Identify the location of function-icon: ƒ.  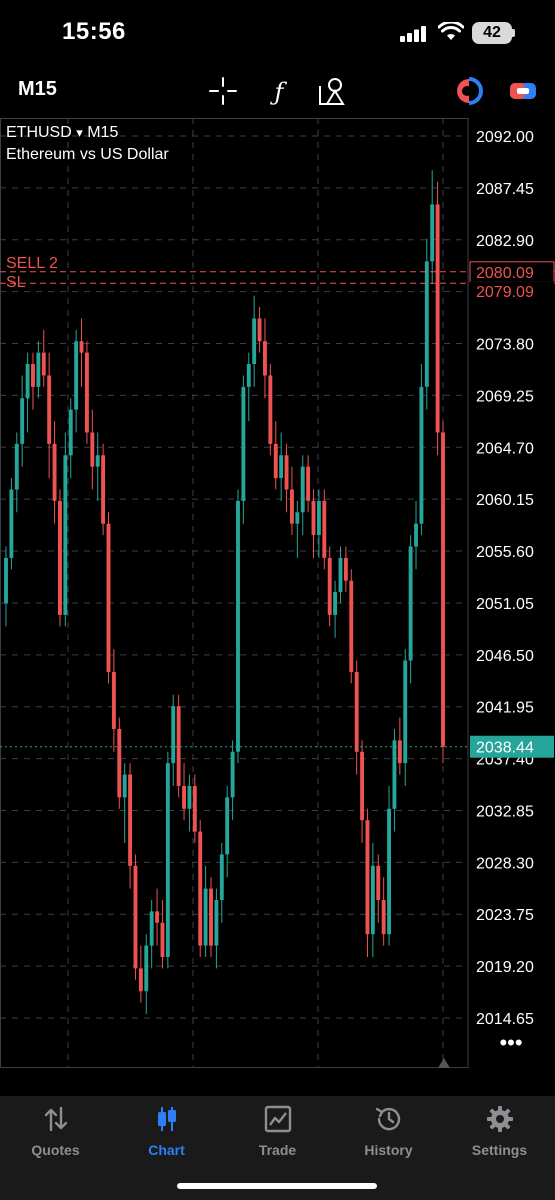
(279, 91).